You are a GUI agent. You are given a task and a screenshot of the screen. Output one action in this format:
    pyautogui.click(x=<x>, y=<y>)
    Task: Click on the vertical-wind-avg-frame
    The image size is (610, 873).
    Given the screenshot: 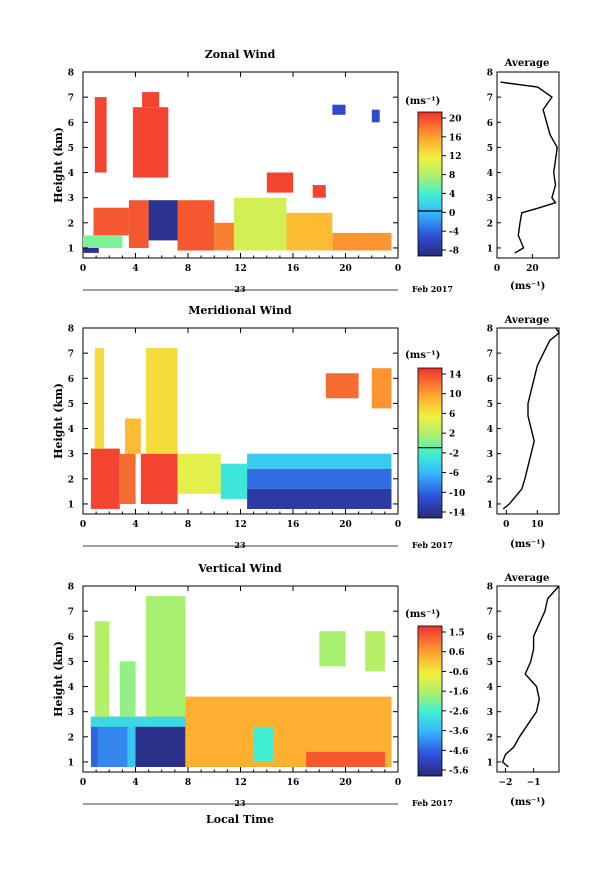 What is the action you would take?
    pyautogui.click(x=528, y=679)
    